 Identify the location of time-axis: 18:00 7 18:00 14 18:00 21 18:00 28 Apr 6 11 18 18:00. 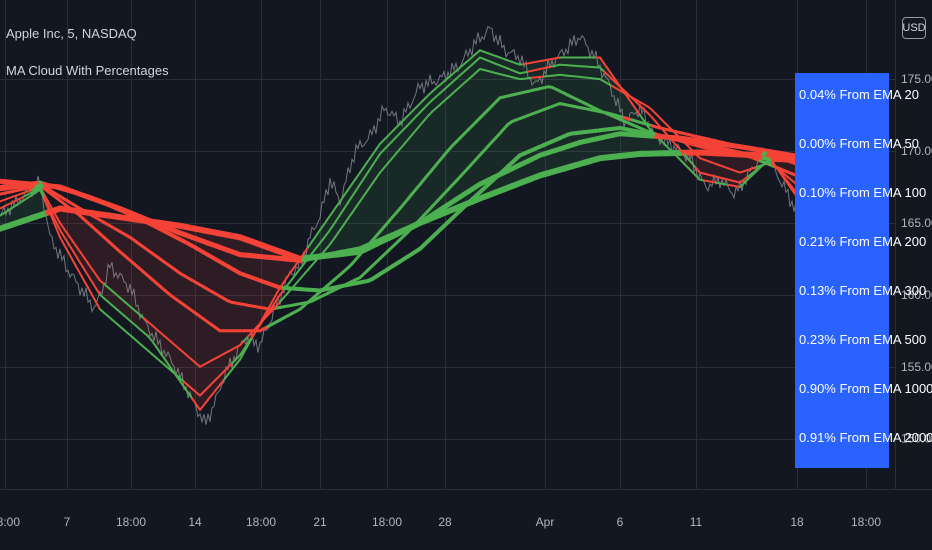
(440, 522).